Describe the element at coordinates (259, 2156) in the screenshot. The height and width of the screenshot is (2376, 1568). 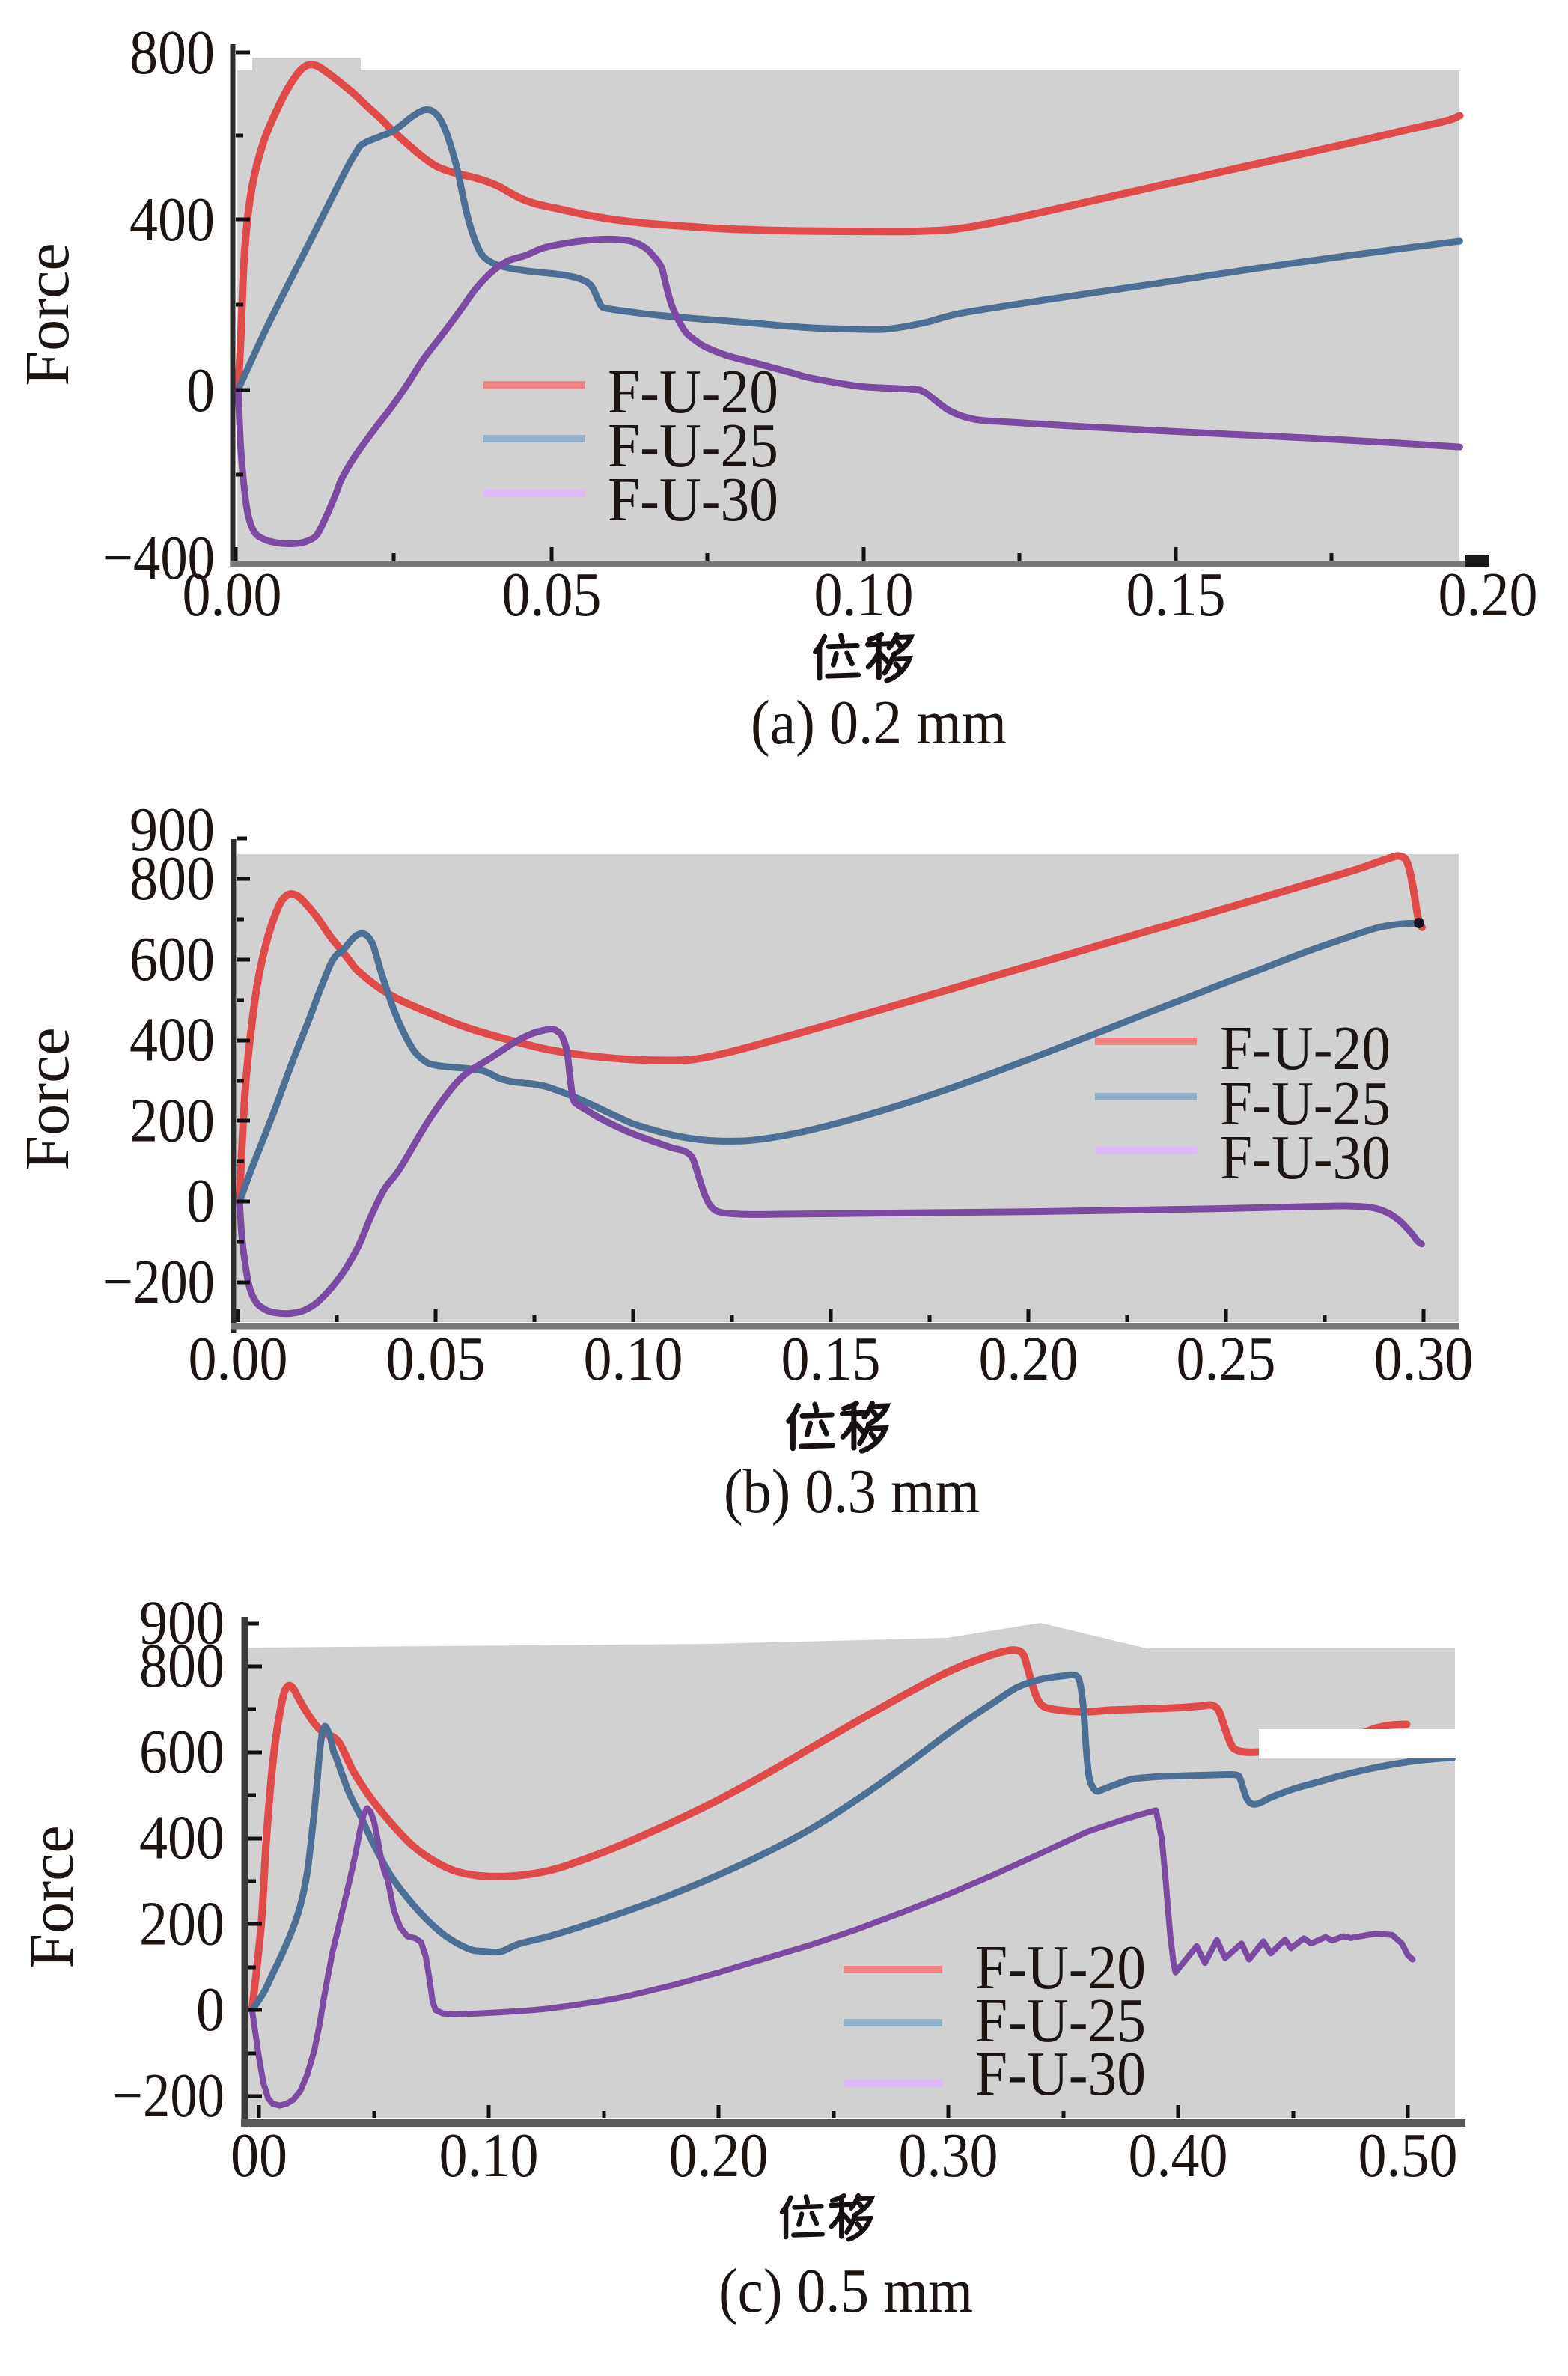
I see `svg-text: 00` at that location.